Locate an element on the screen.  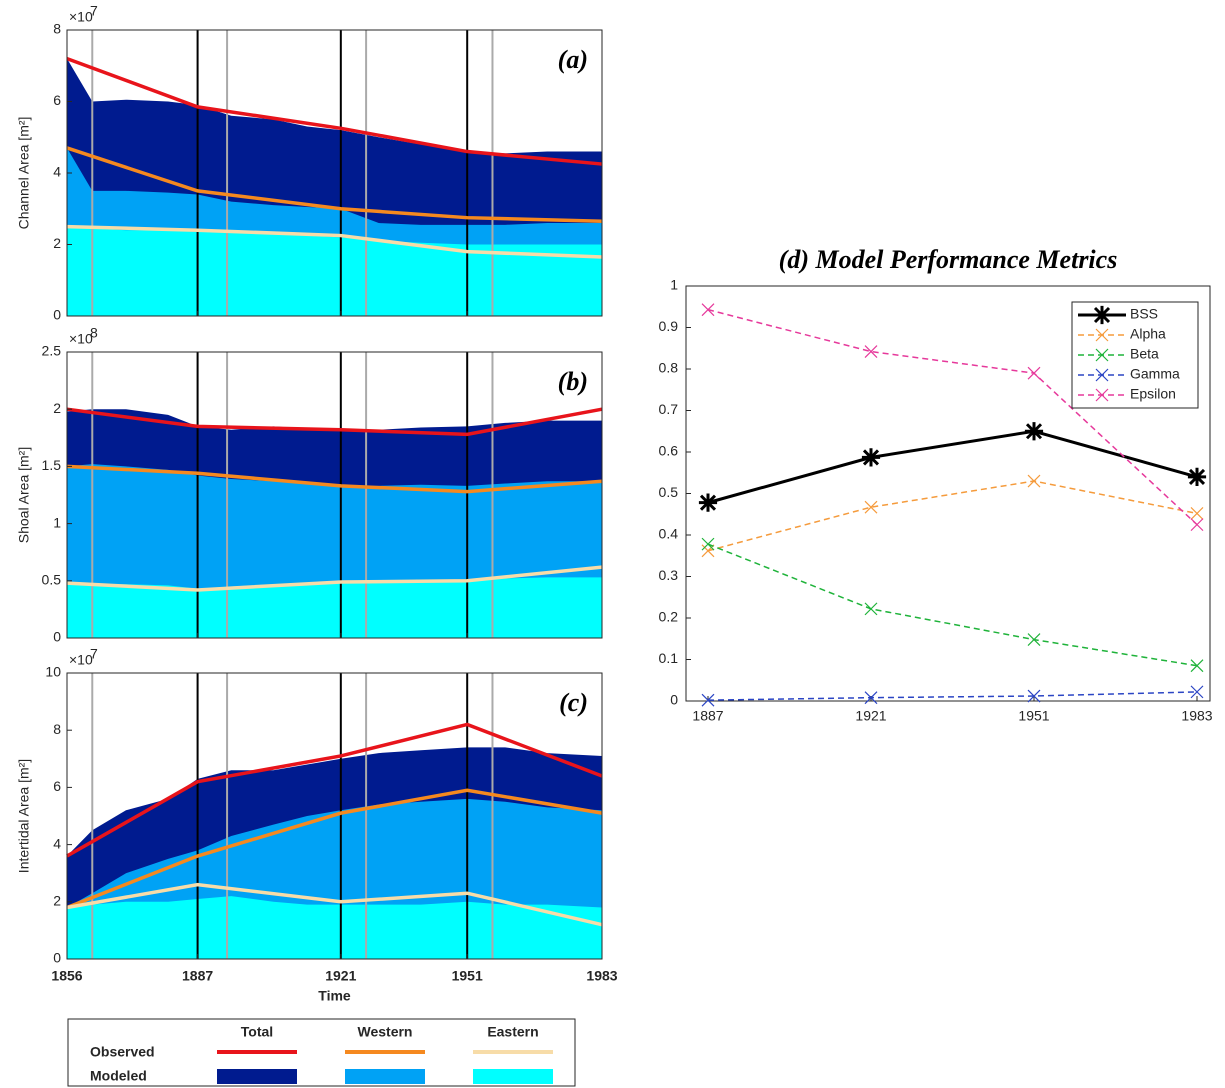
y-tick-label: 0.6 is located at coordinates (669, 451).